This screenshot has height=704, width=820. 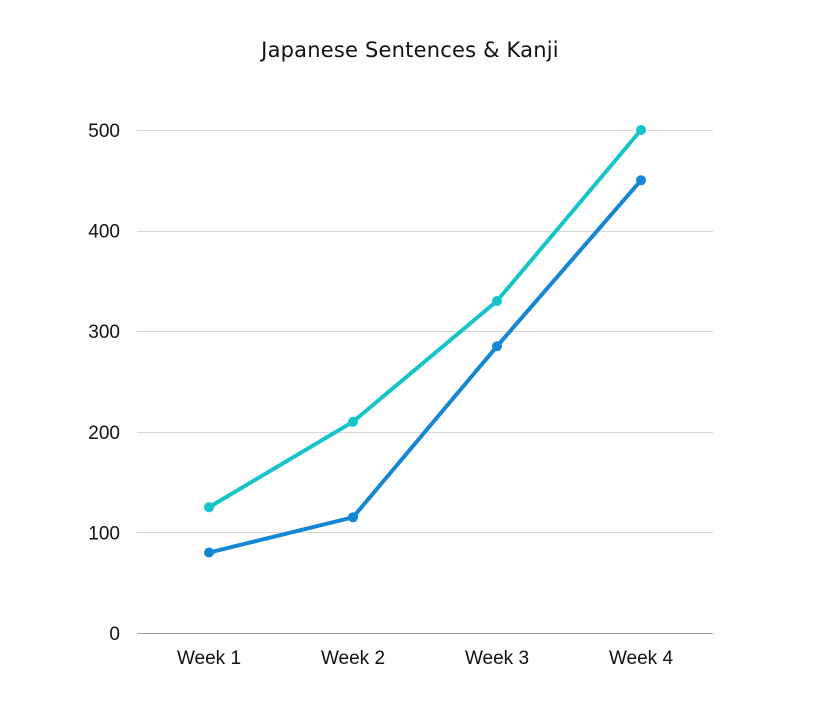 I want to click on y-tick-label: 200, so click(x=104, y=433).